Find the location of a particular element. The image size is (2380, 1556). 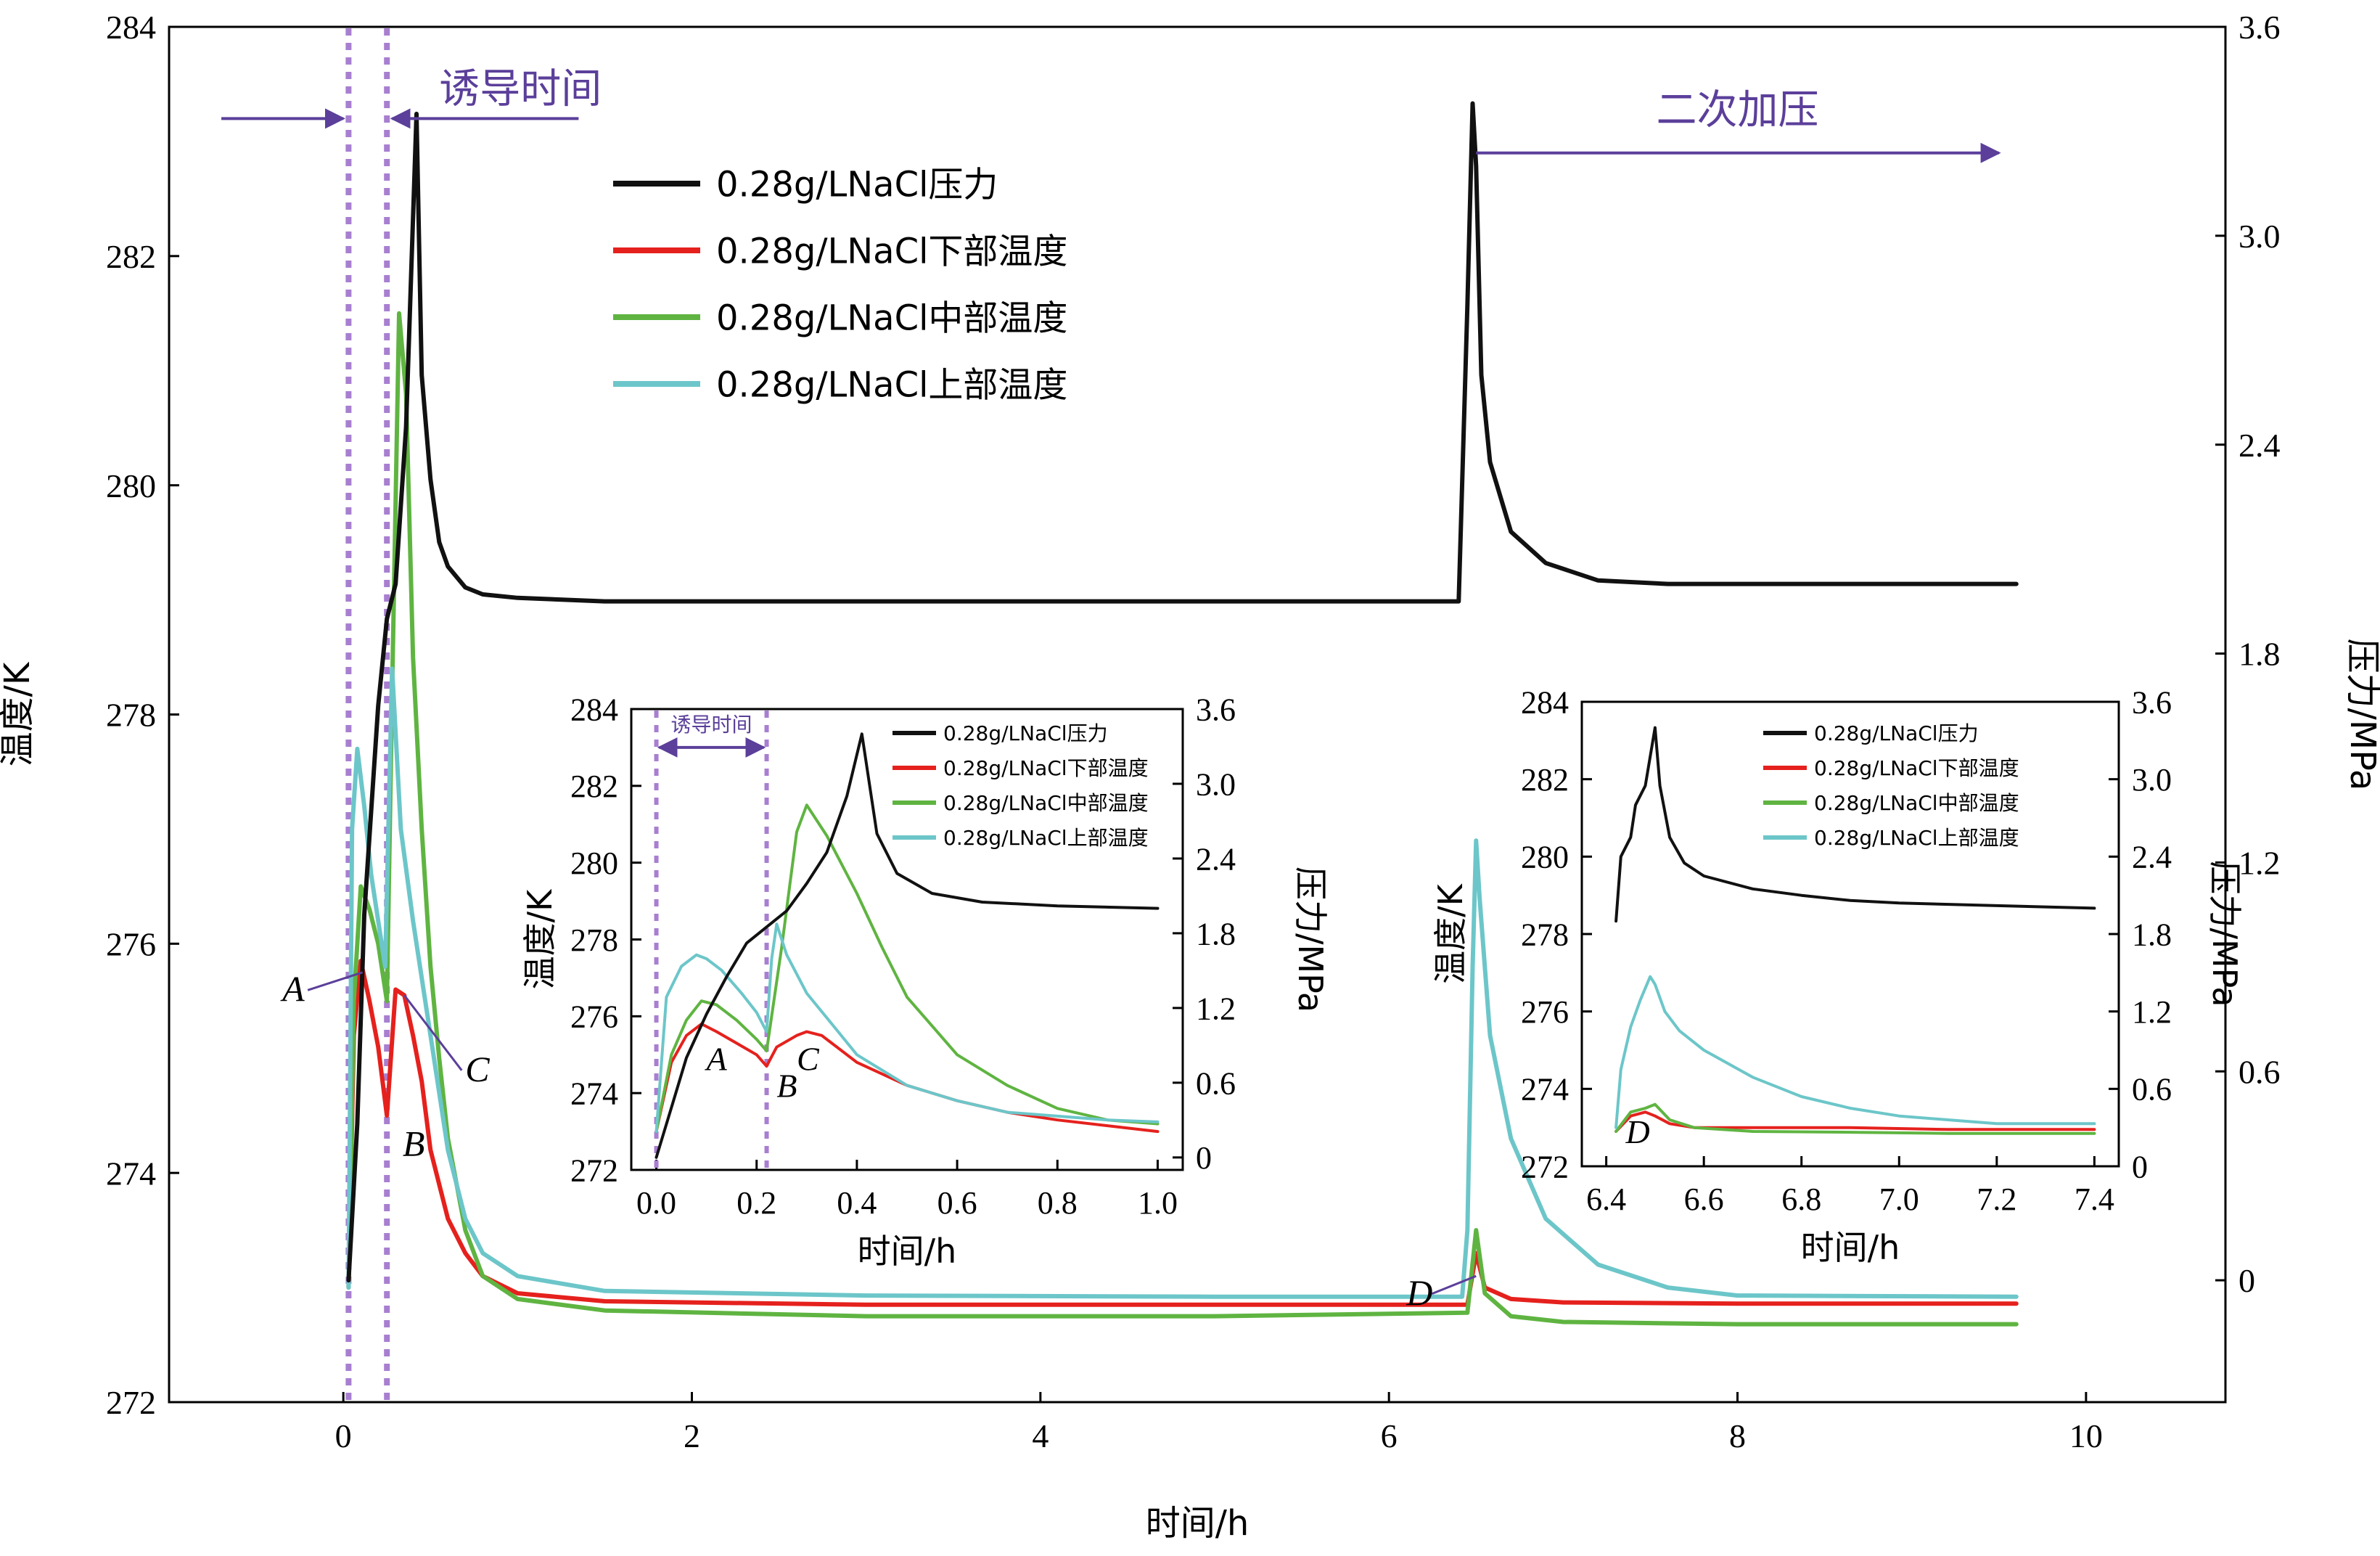

x-tick-label: 2 is located at coordinates (692, 1435).